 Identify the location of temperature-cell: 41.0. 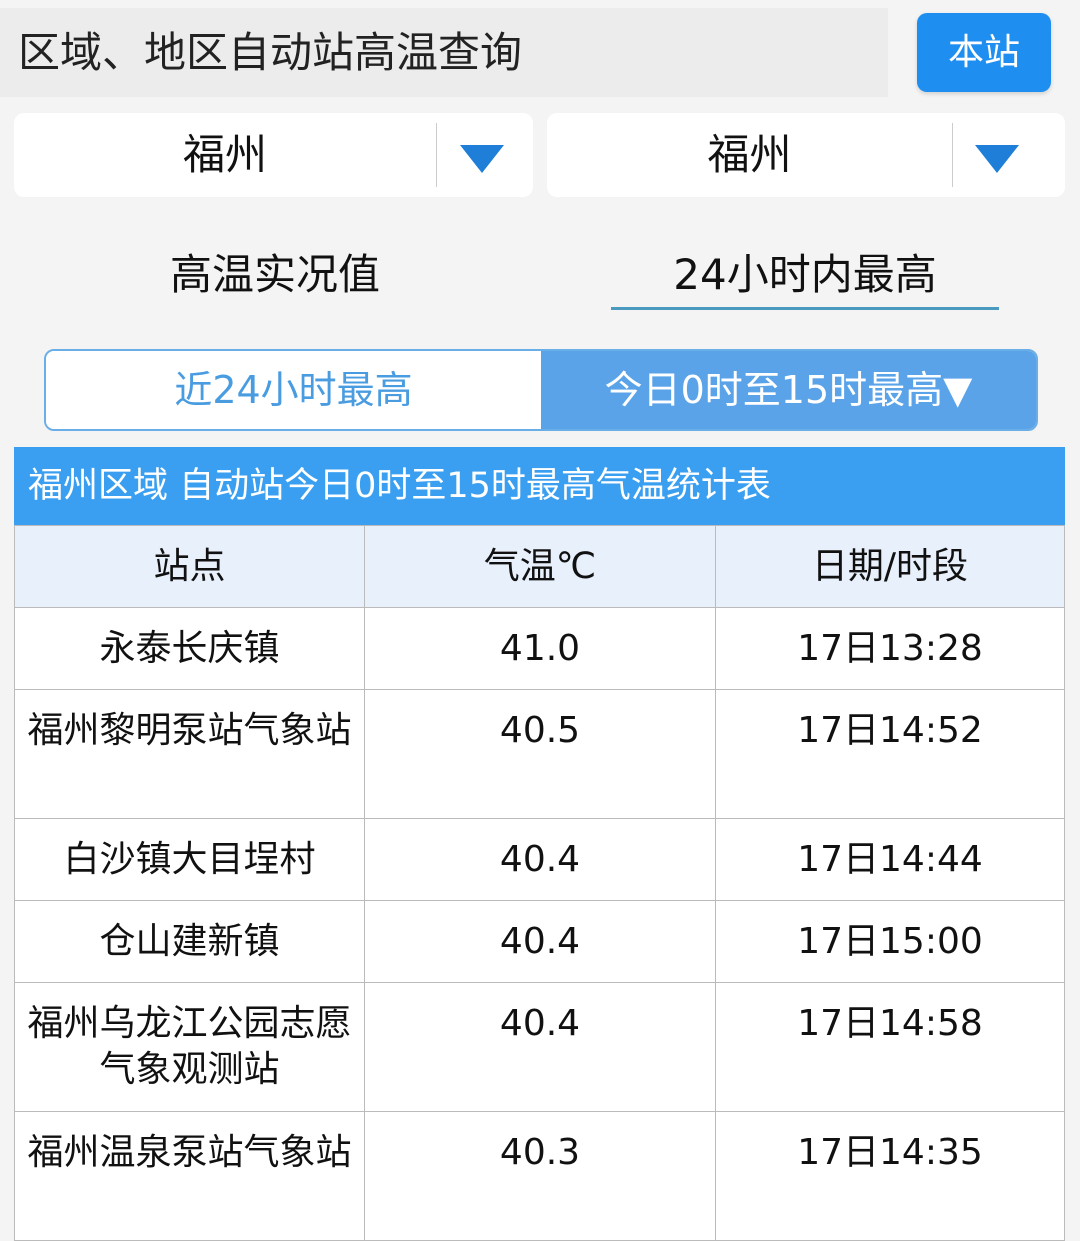
(540, 648).